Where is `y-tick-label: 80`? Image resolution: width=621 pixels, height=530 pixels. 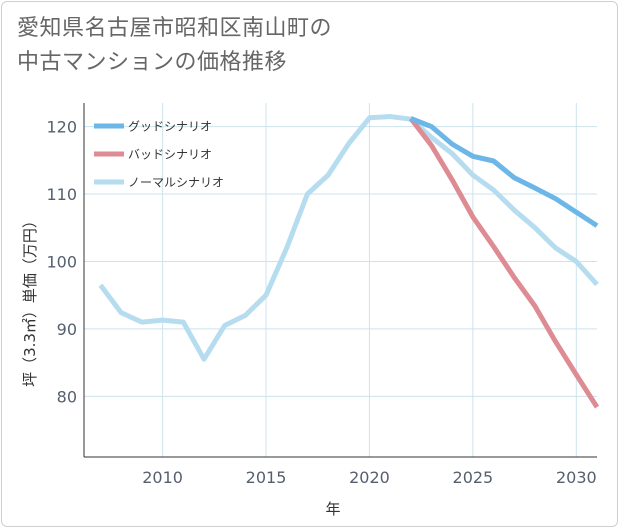 y-tick-label: 80 is located at coordinates (67, 396).